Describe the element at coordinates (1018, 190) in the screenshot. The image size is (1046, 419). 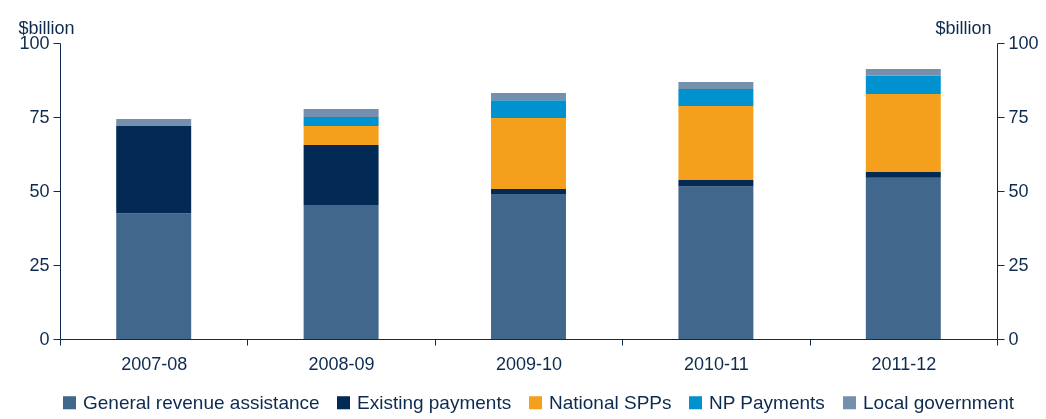
I see `y2-tick-label: 50` at that location.